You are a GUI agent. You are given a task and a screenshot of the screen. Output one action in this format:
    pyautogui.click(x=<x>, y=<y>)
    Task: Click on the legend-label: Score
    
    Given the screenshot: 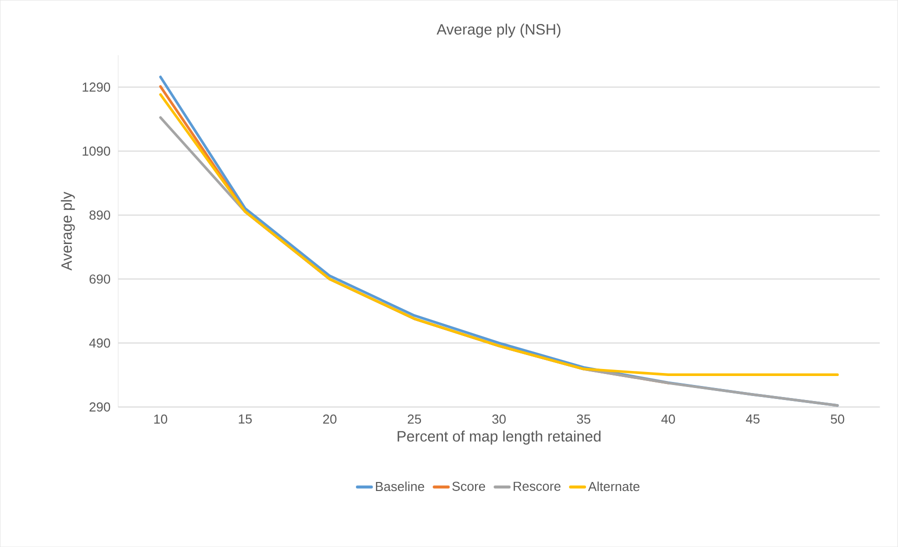 What is the action you would take?
    pyautogui.click(x=469, y=486)
    